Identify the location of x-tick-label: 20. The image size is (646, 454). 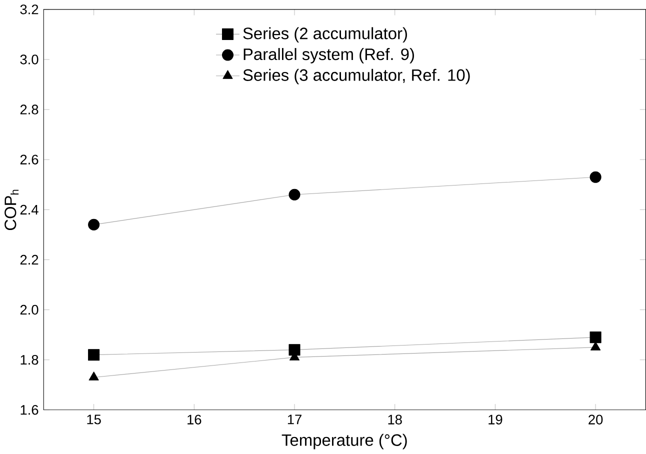
(595, 419).